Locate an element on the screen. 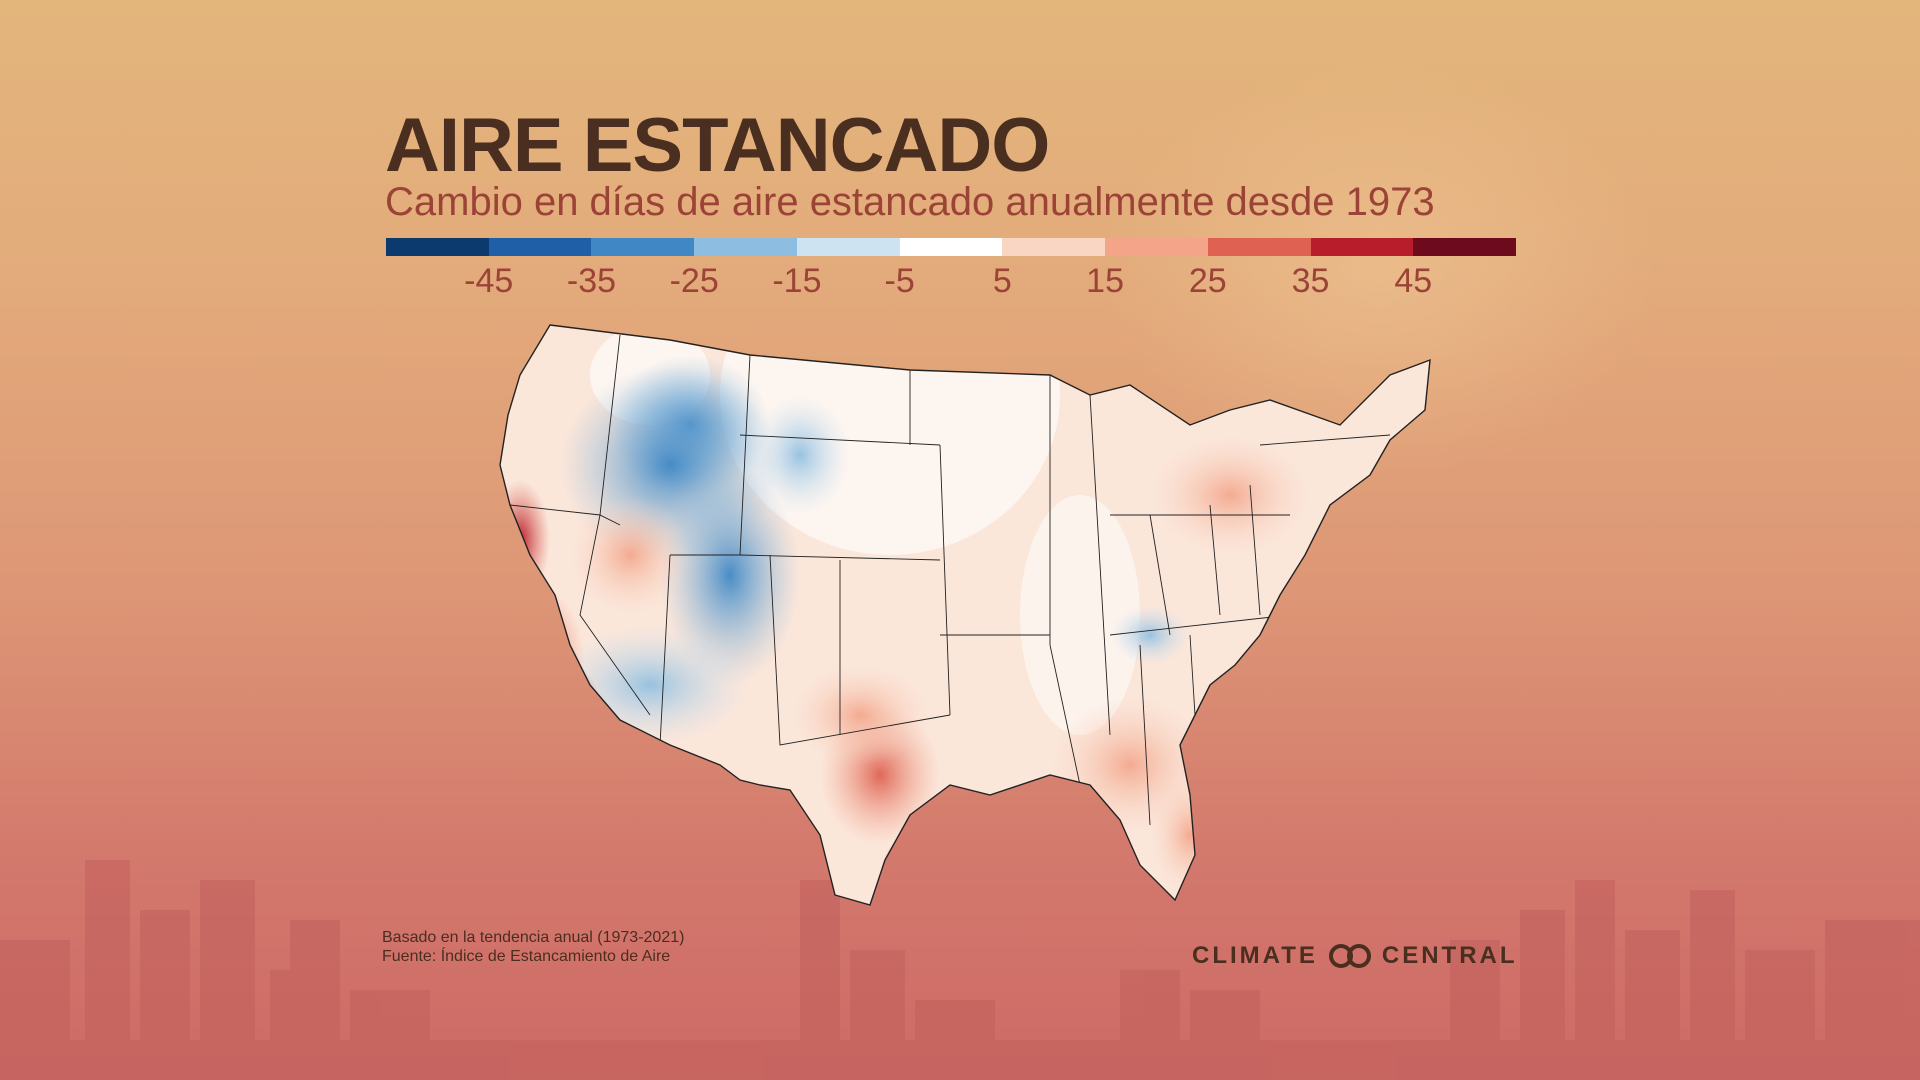 This screenshot has width=1920, height=1080. legend-tick-label: -5 is located at coordinates (899, 281).